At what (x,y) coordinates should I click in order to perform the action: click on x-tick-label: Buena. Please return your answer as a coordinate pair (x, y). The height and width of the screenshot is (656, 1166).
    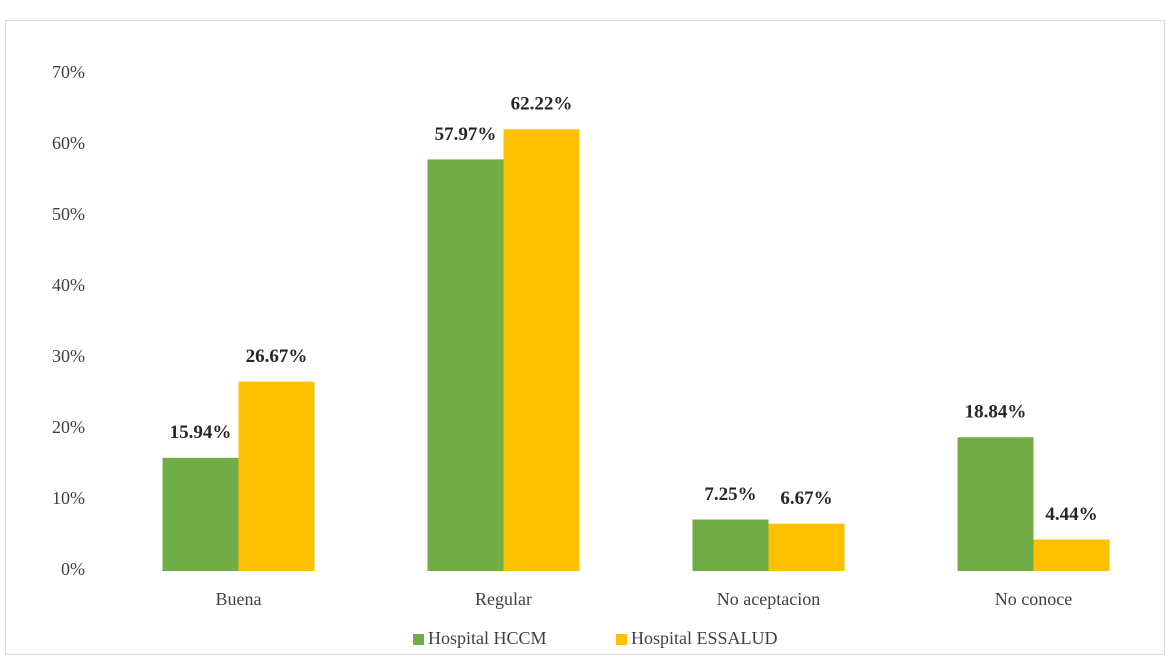
    Looking at the image, I should click on (239, 599).